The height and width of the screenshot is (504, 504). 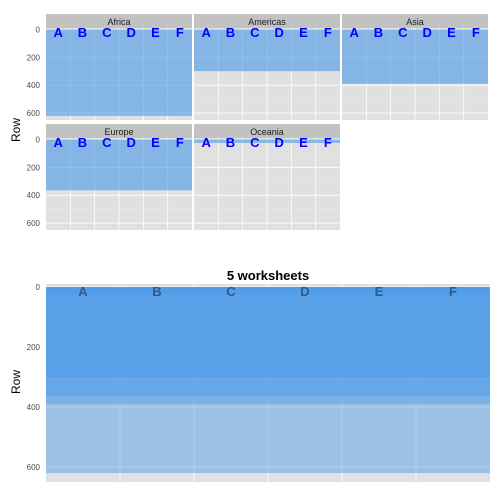 I want to click on chart-title: 5 worksheets, so click(x=268, y=275).